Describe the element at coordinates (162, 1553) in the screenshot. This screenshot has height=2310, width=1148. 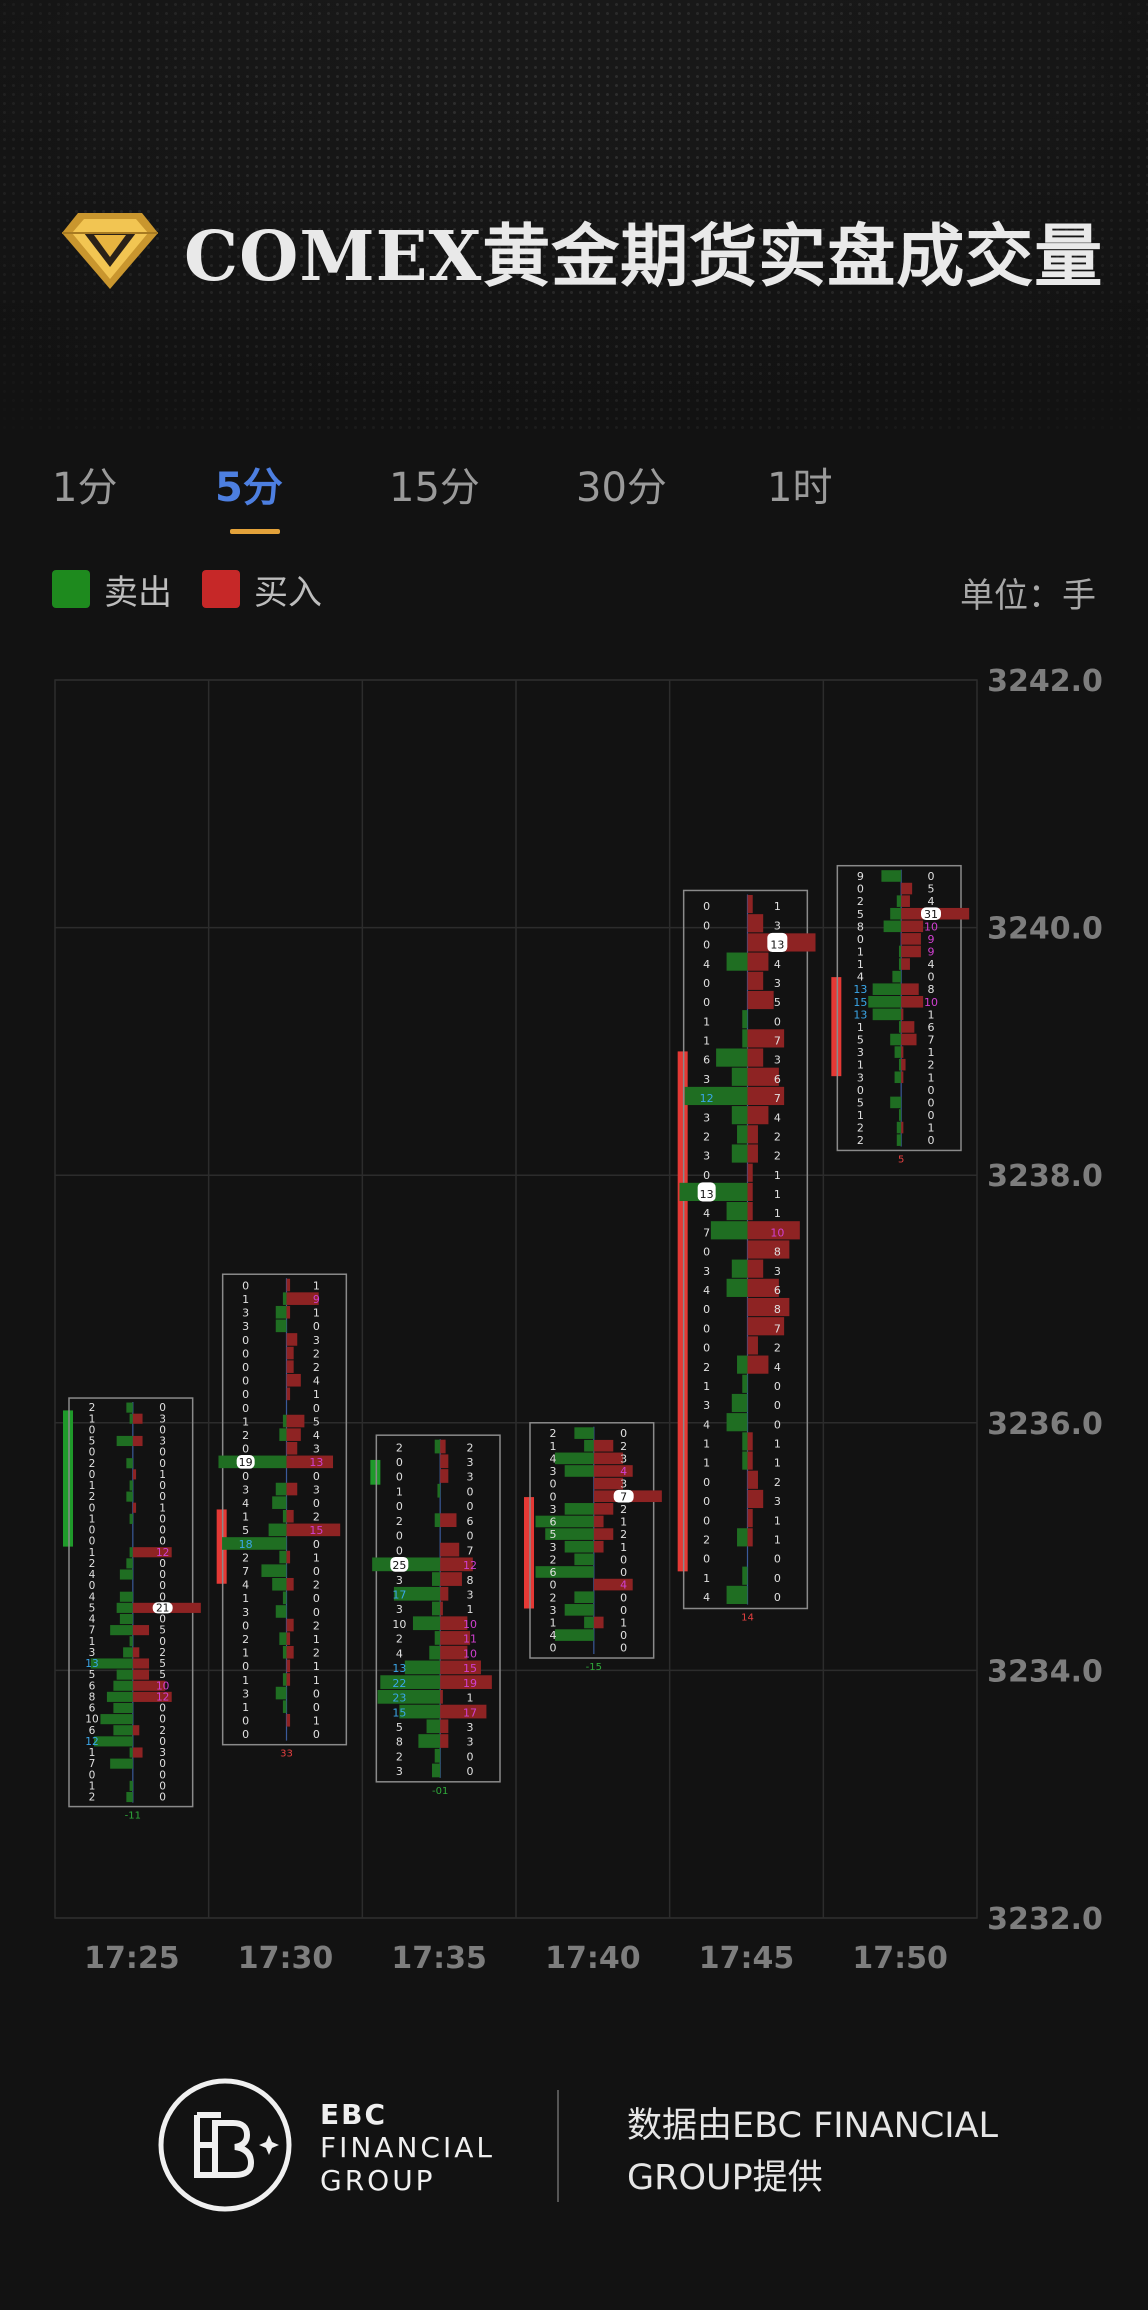
I see `buy-volume-label: 12` at that location.